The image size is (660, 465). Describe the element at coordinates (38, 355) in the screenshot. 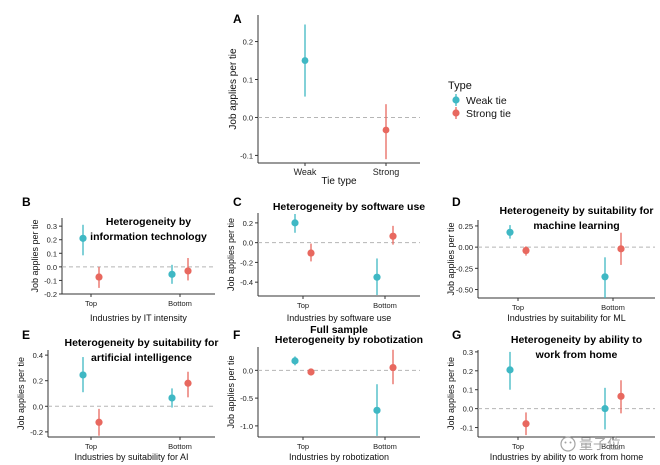

I see `y-tick-label: 0.4` at that location.